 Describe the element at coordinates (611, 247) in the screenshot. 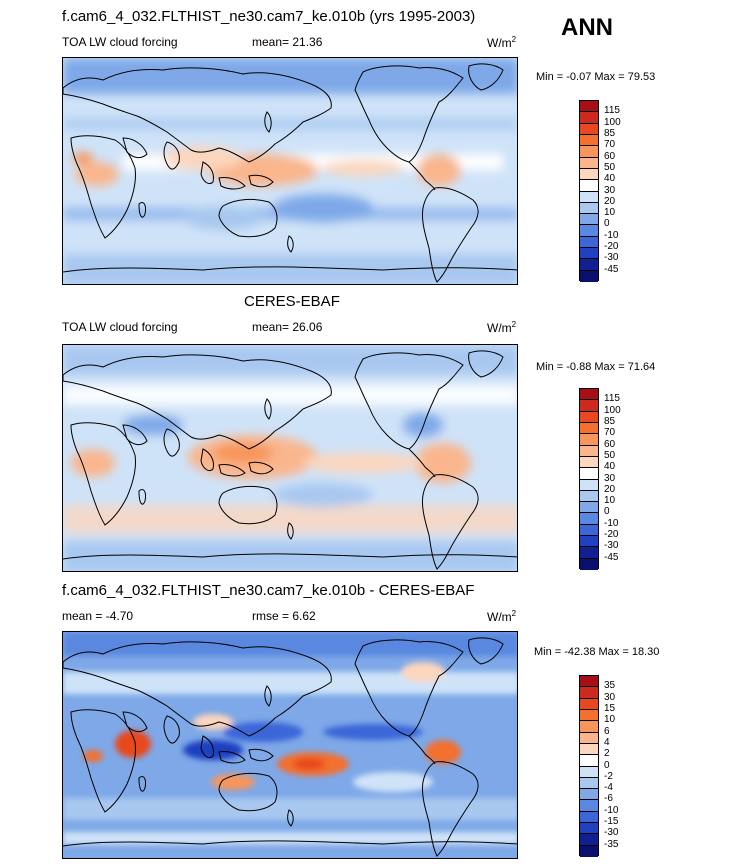

I see `colorbar-tick-label: -20` at that location.